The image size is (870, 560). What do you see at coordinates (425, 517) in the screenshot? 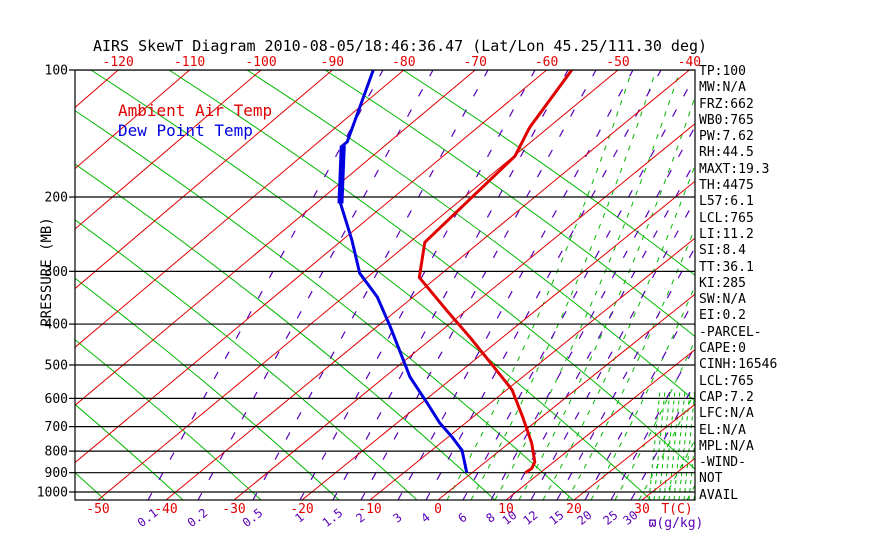
I see `mixing-ratio-tick-label: 4` at bounding box center [425, 517].